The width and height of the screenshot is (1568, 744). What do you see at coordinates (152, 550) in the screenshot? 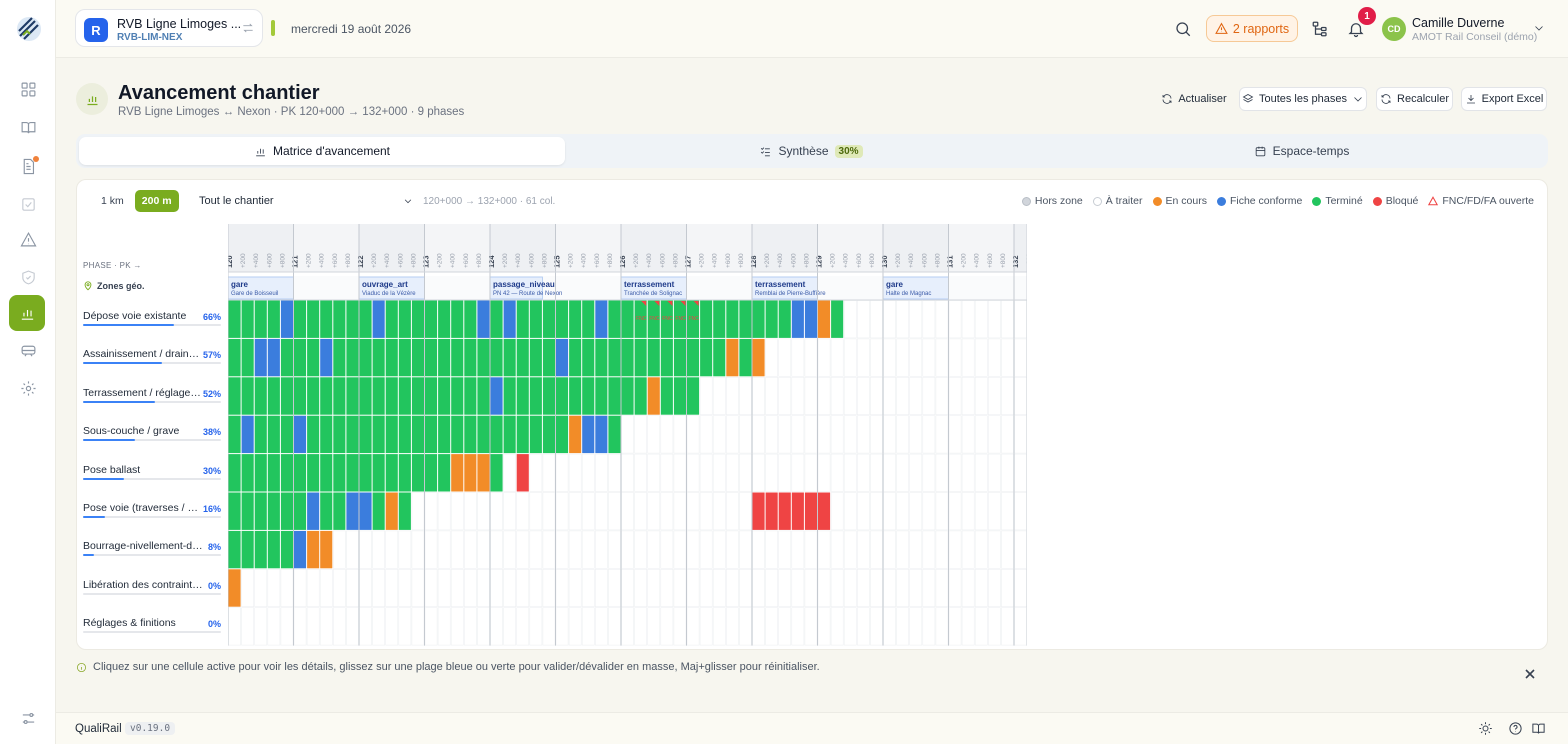
I see `phase-row: Bourrage-nivellement-dress... 8%` at bounding box center [152, 550].